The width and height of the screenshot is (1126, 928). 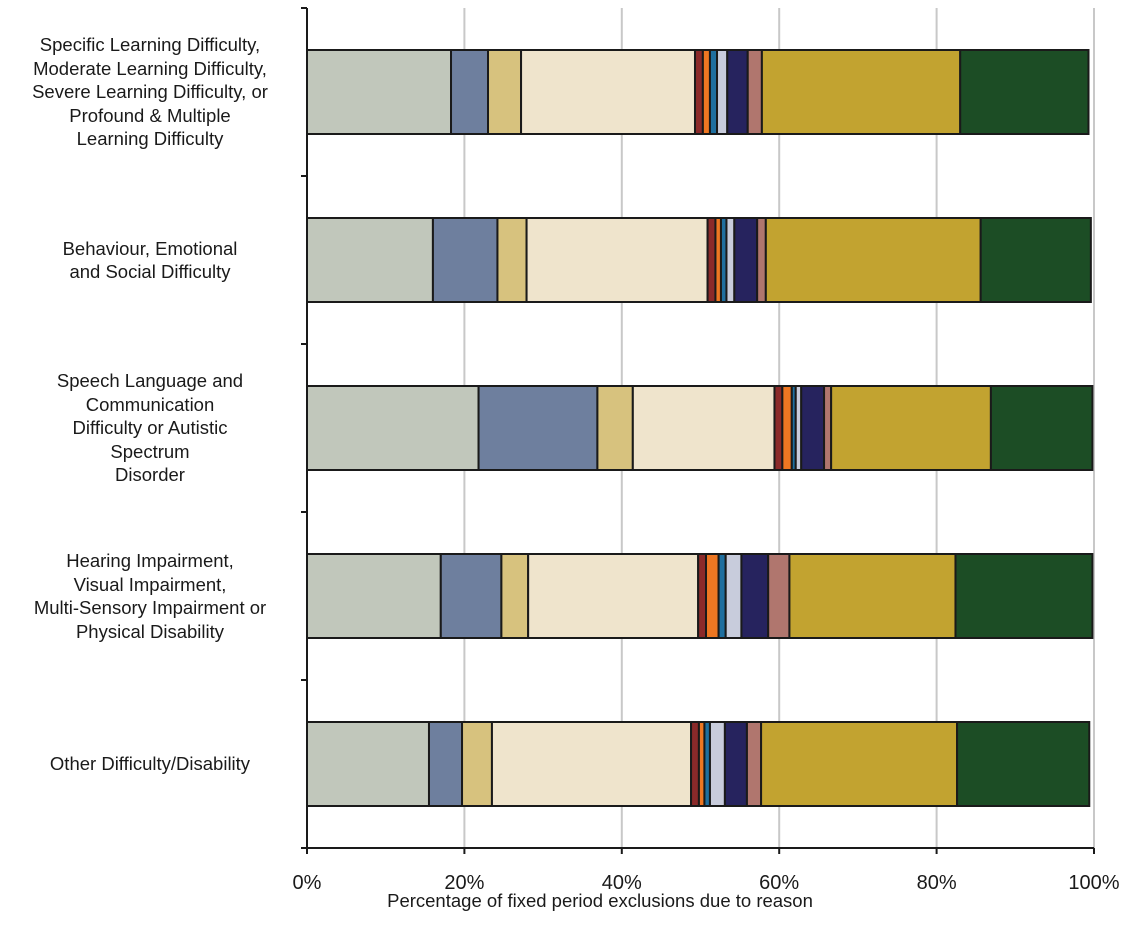 I want to click on x-tick-label: 20%, so click(x=464, y=883).